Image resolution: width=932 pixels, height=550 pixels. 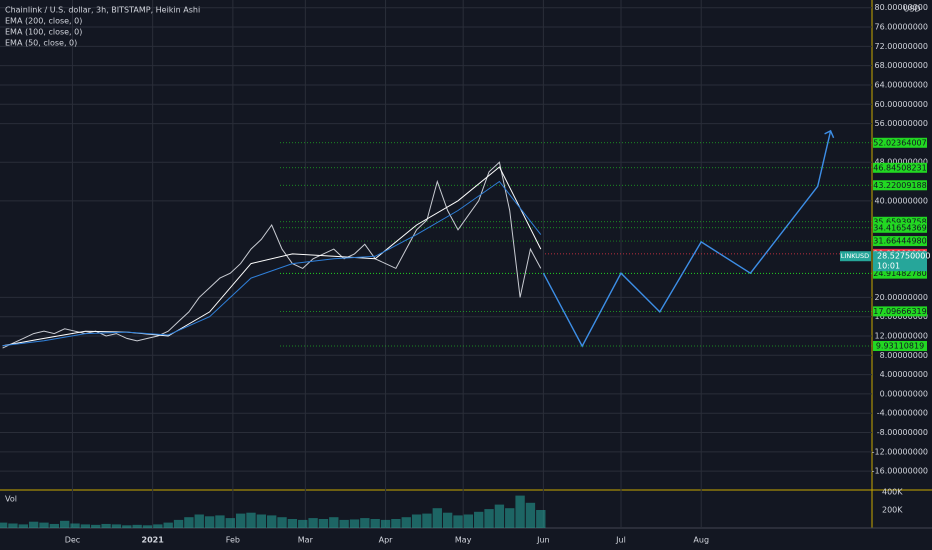 What do you see at coordinates (153, 540) in the screenshot?
I see `x-tick-label: 2021` at bounding box center [153, 540].